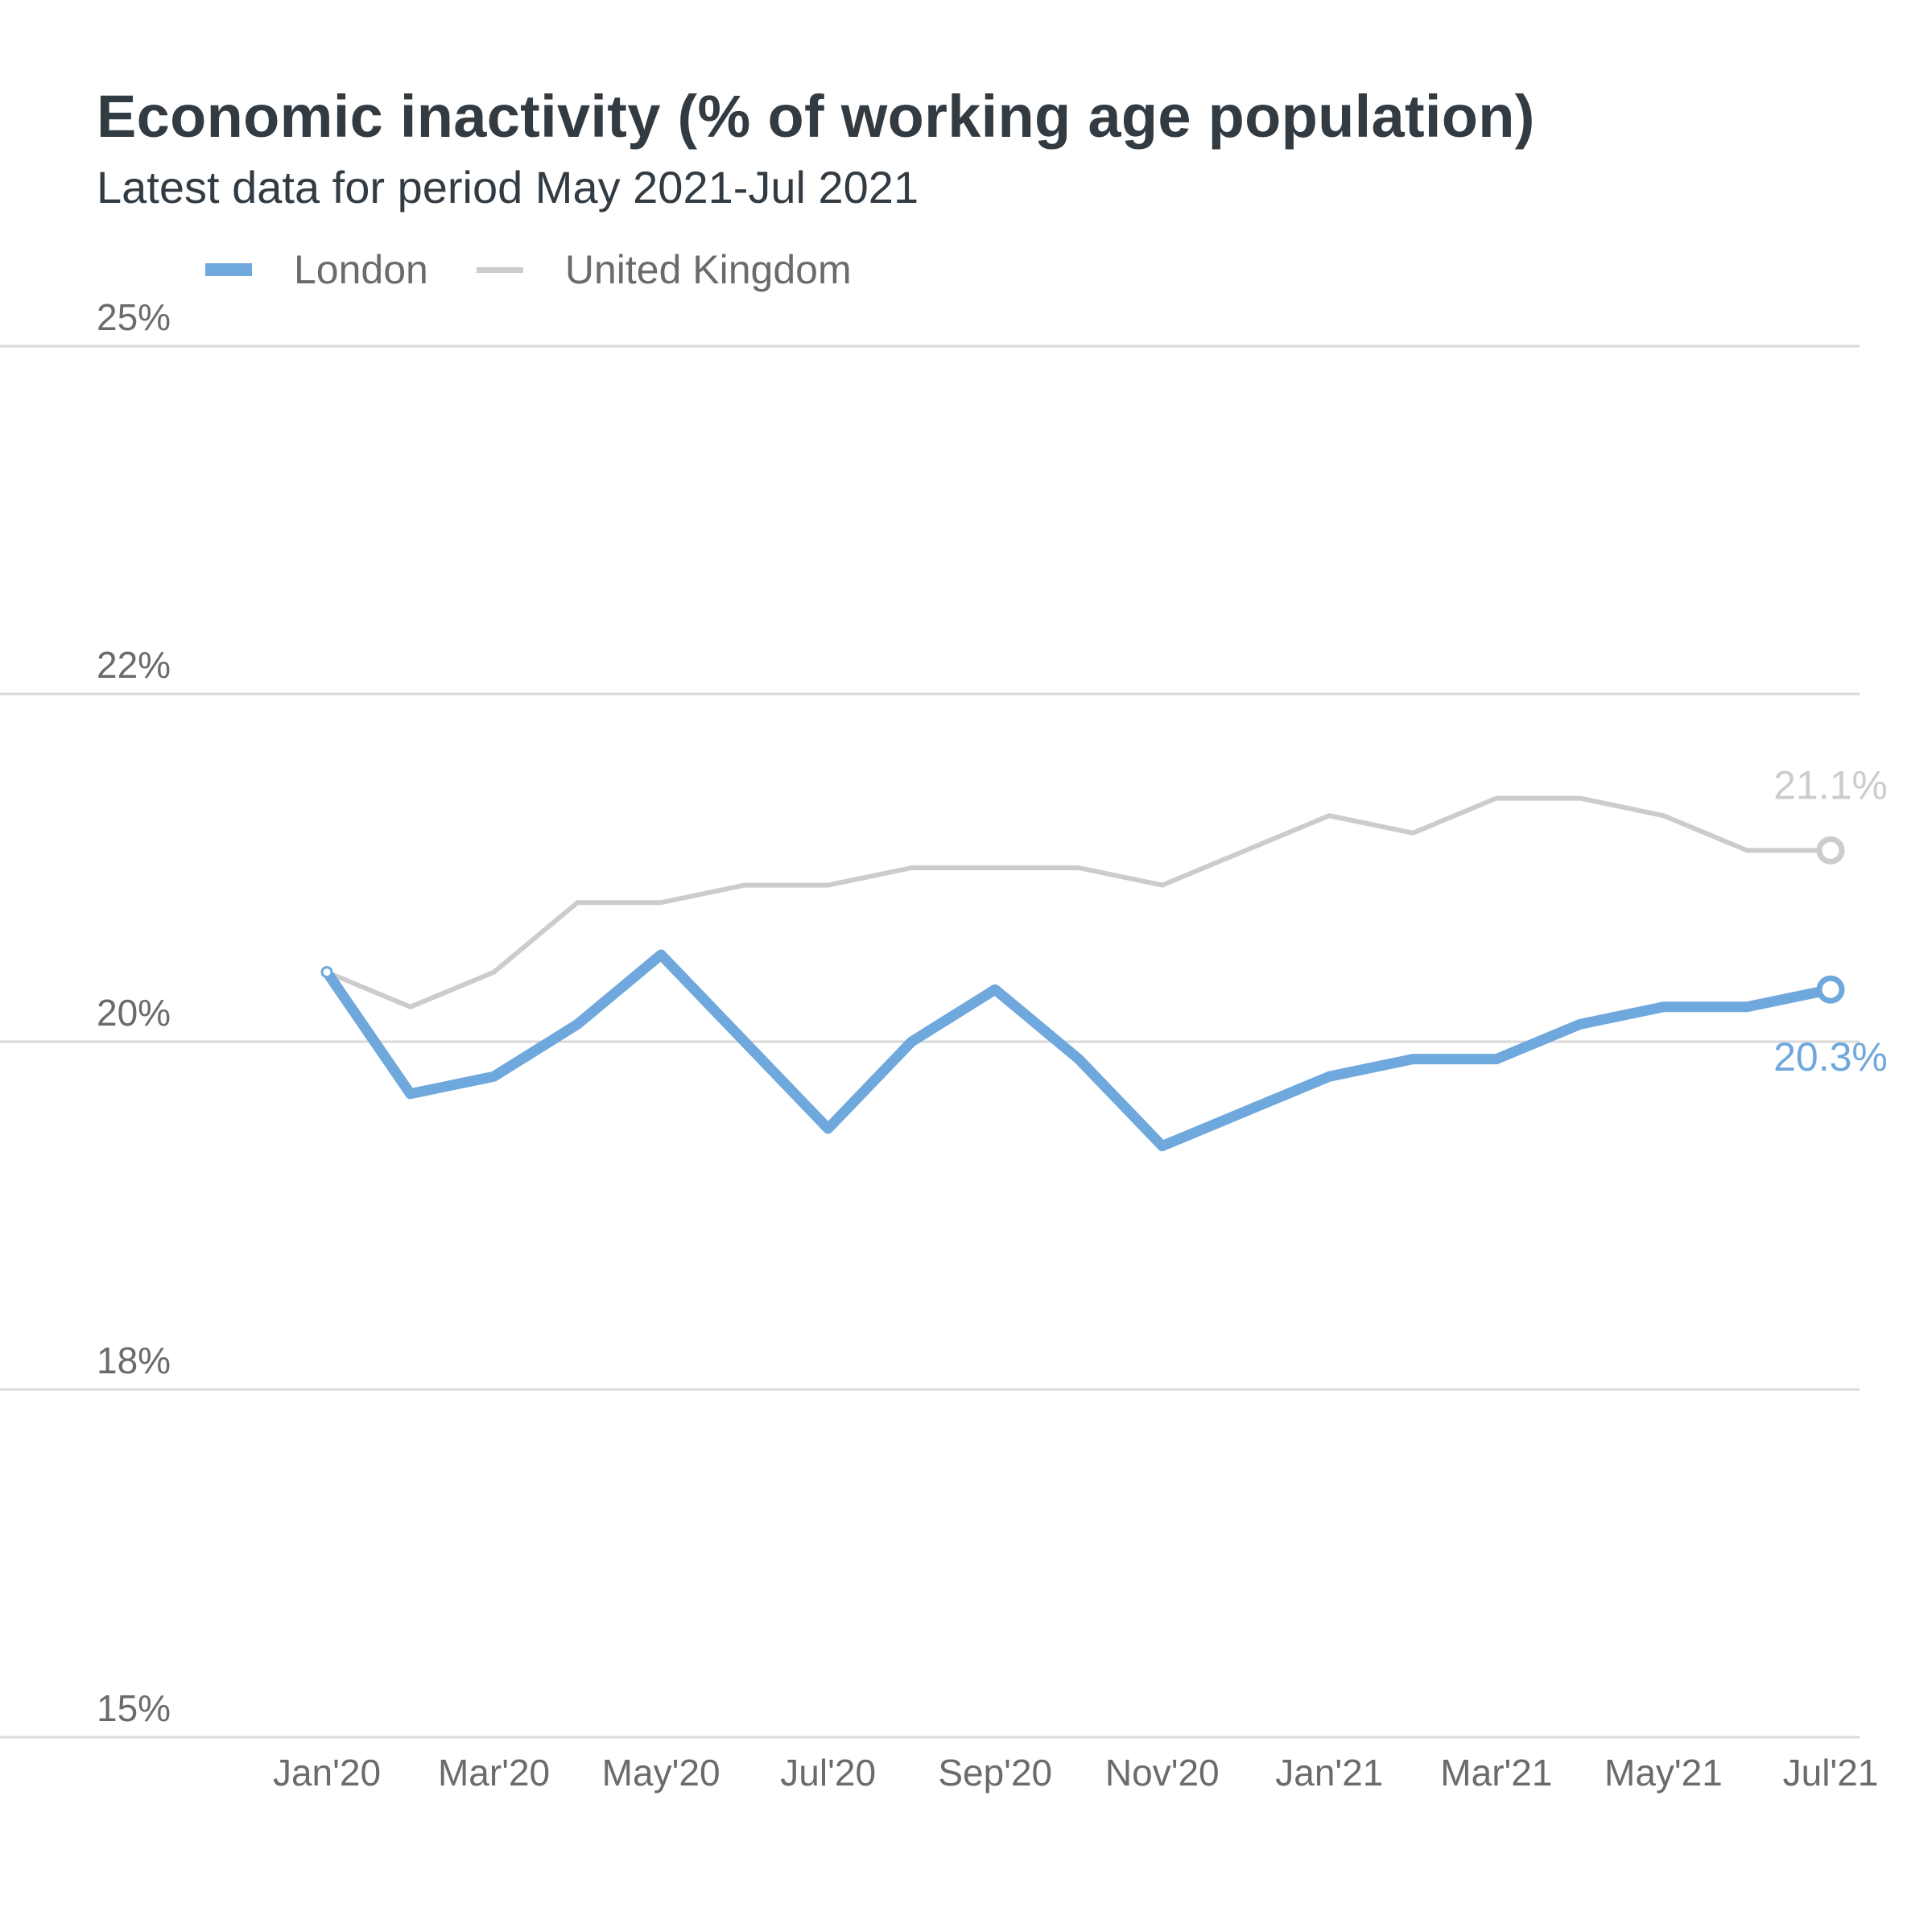 Image resolution: width=1932 pixels, height=1932 pixels. What do you see at coordinates (228, 269) in the screenshot?
I see `legend-swatch-london` at bounding box center [228, 269].